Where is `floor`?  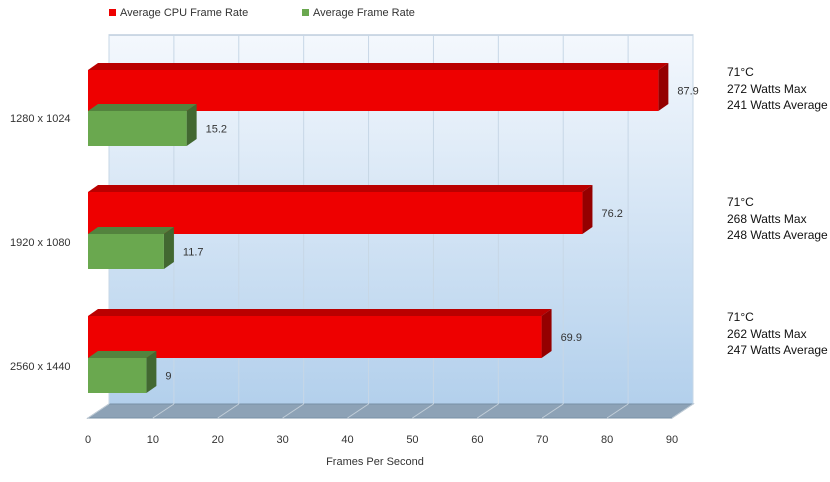
floor is located at coordinates (390, 411).